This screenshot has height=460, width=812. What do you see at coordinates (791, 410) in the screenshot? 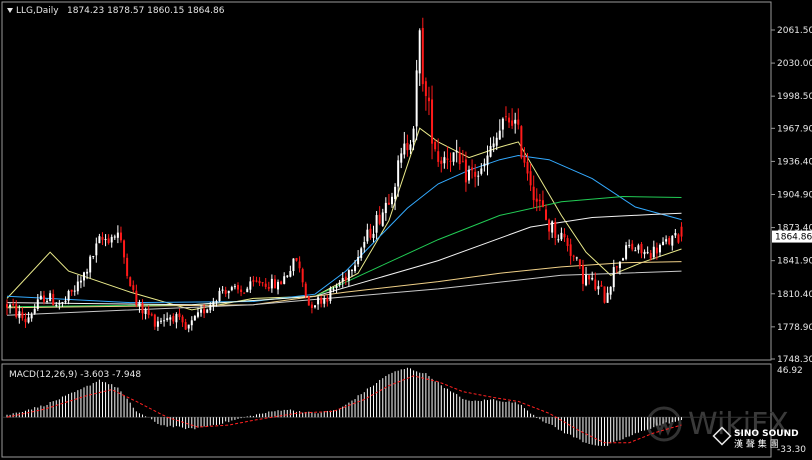
I see `macd-axis: 46.92 -33.30` at bounding box center [791, 410].